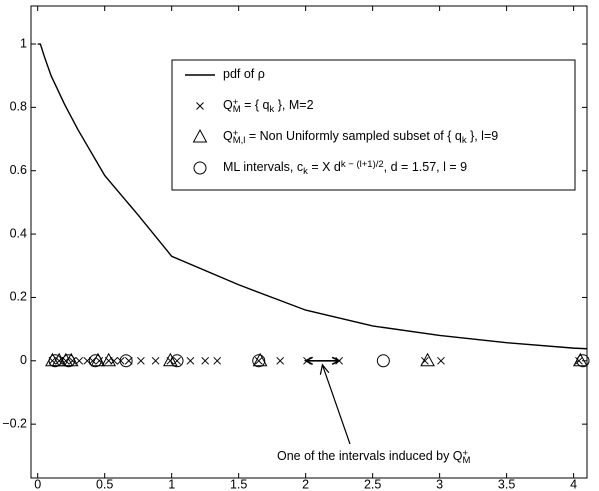  I want to click on text-part: }, l=9, so click(483, 136).